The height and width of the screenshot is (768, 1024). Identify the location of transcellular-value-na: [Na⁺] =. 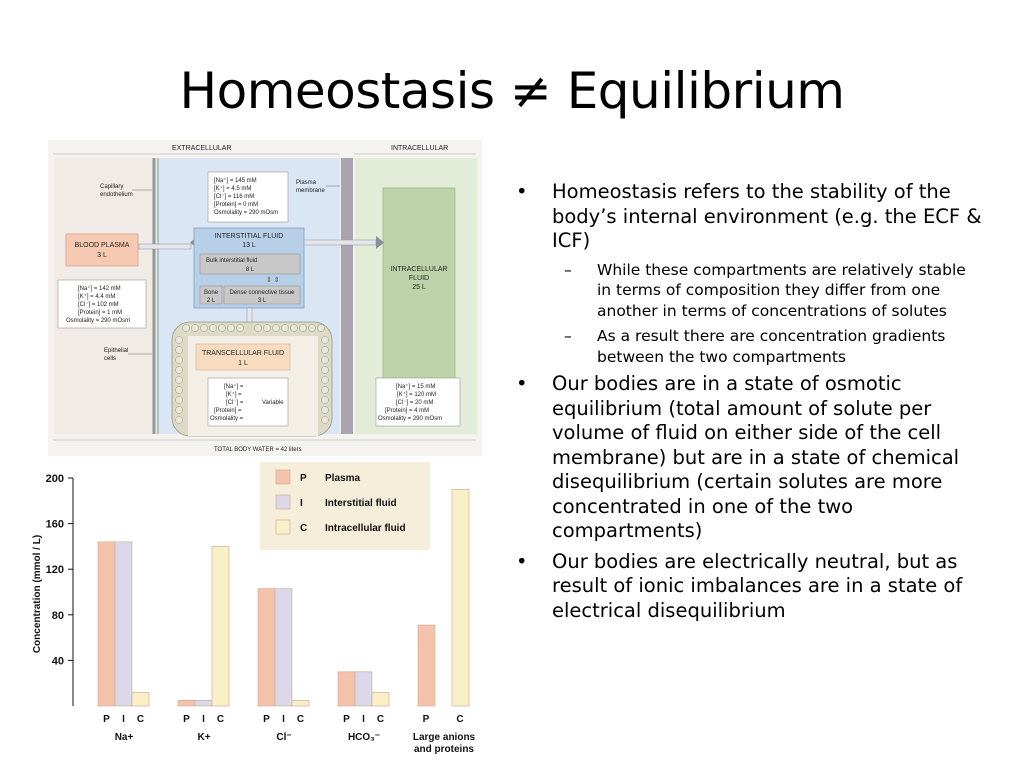
(234, 386).